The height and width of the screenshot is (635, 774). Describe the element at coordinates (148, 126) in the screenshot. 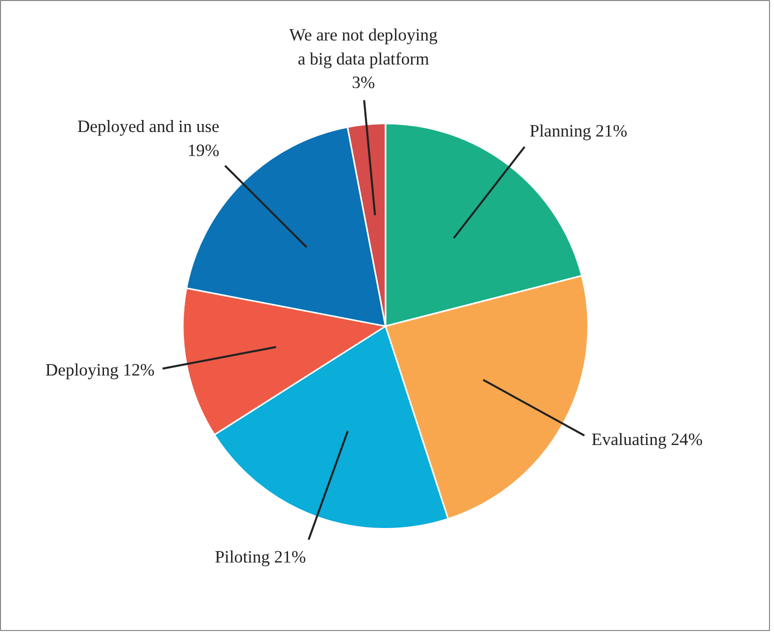

I see `slice-label: Deployed and in use` at that location.